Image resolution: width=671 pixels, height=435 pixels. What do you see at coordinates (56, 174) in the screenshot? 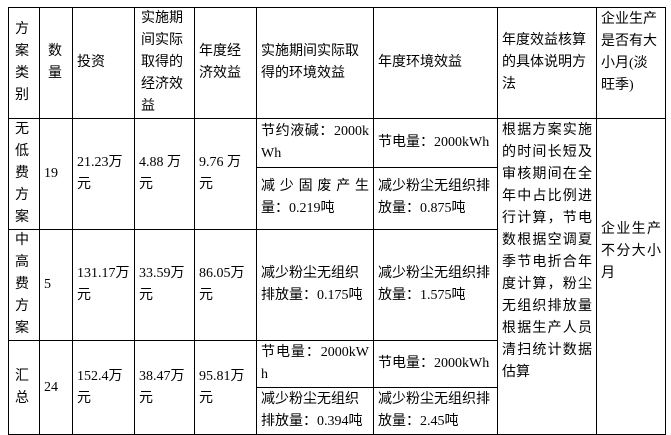
I see `count-cell: 19` at bounding box center [56, 174].